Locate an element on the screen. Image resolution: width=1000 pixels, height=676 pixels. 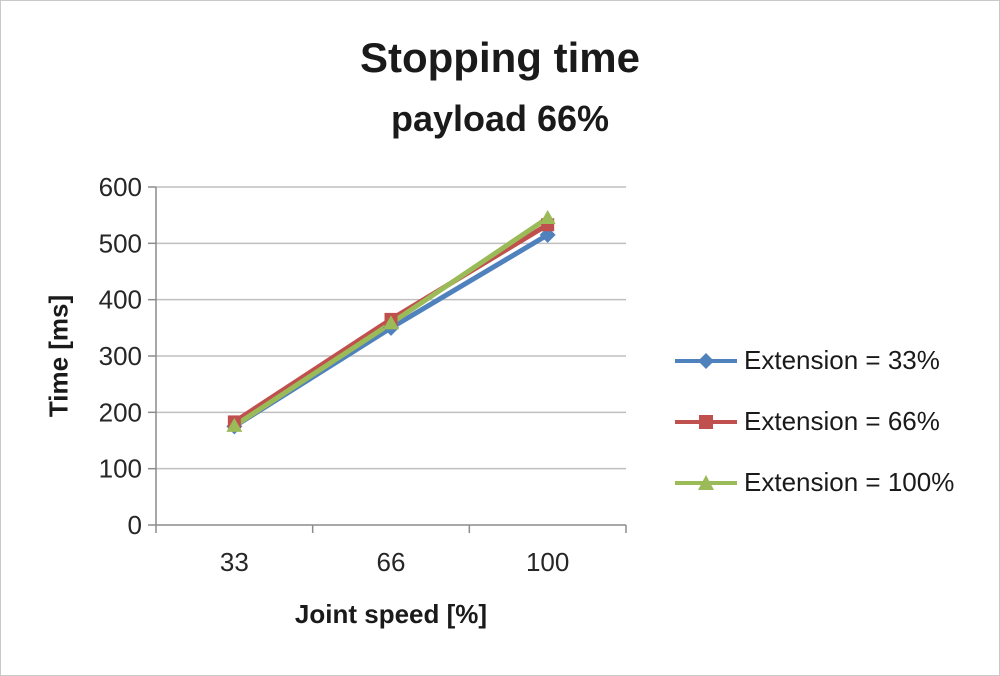
legend-label: Extension = 33% is located at coordinates (842, 360).